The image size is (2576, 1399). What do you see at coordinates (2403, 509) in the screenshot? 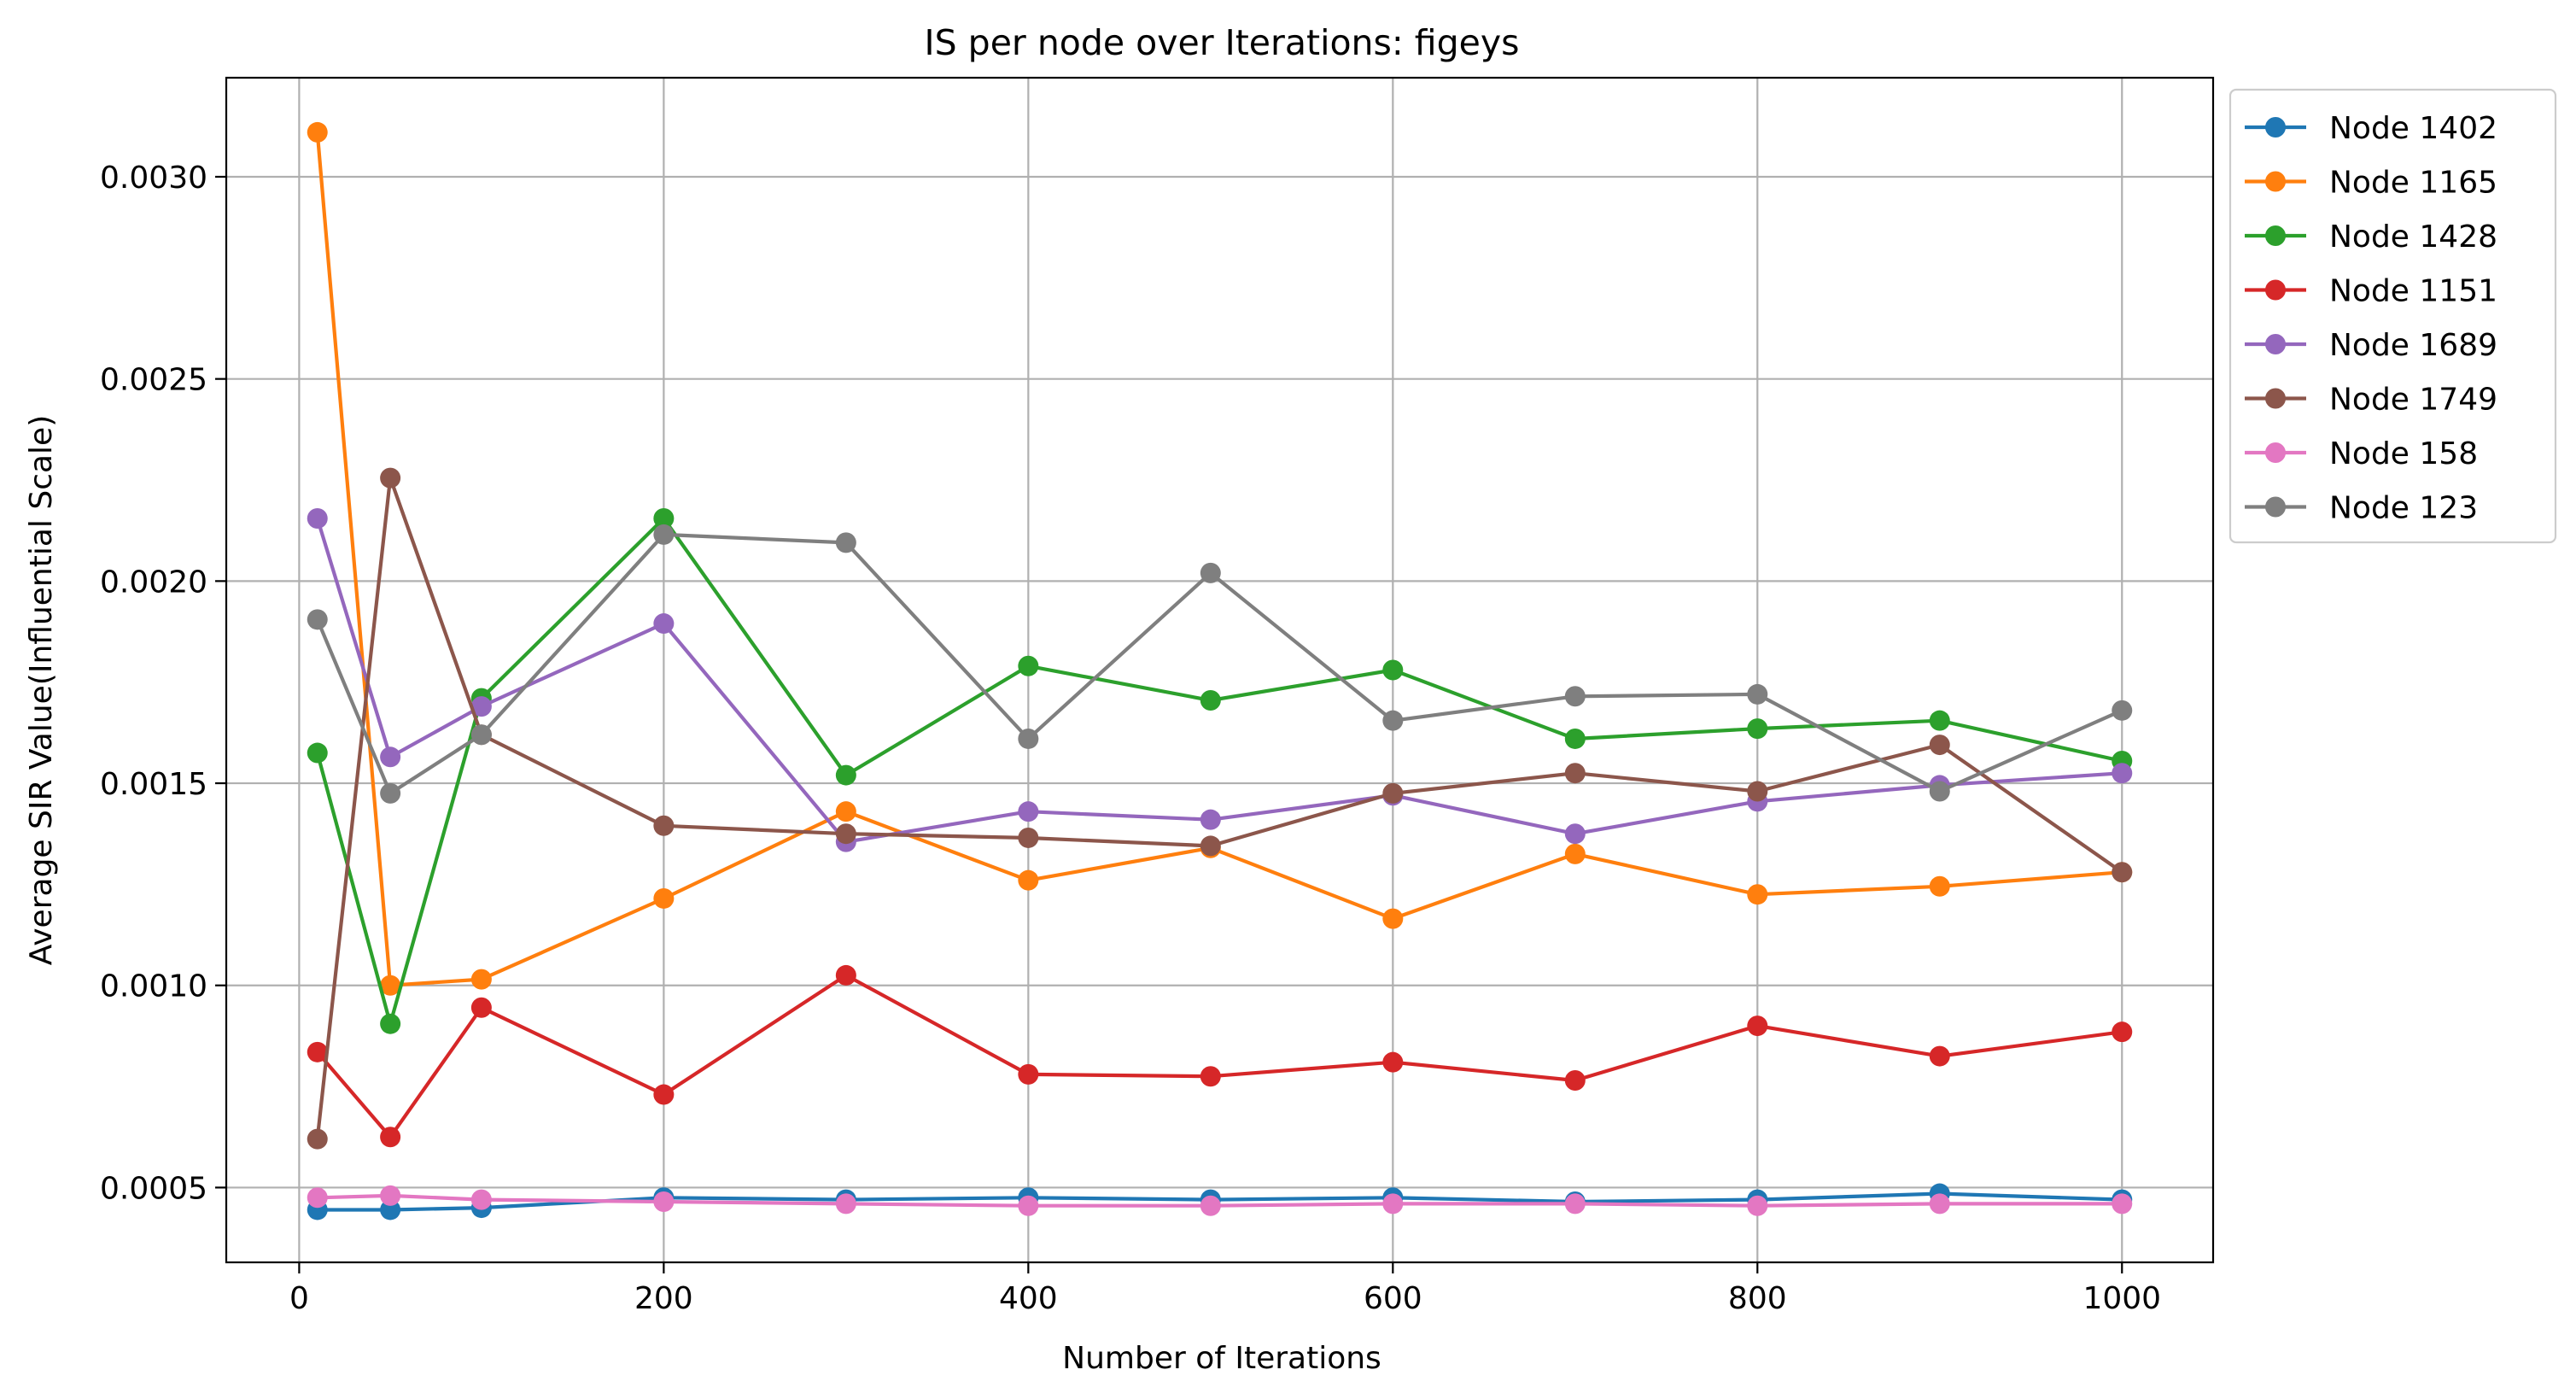
I see `legend-label: Node 123` at bounding box center [2403, 509].